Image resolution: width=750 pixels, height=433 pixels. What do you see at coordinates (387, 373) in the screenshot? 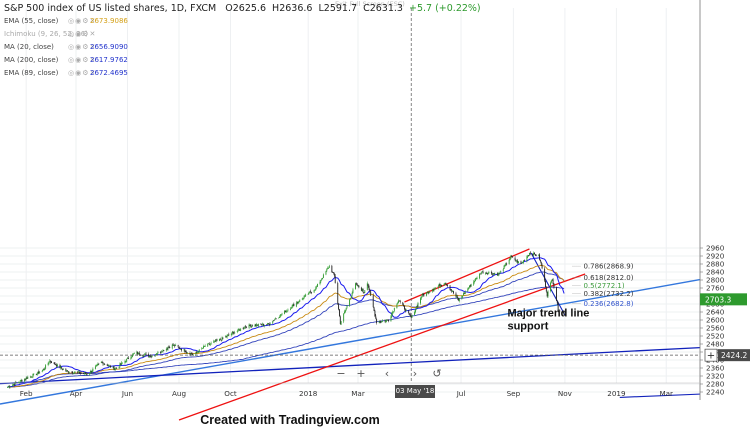
I see `scroll-left-icon: ‹` at bounding box center [387, 373].